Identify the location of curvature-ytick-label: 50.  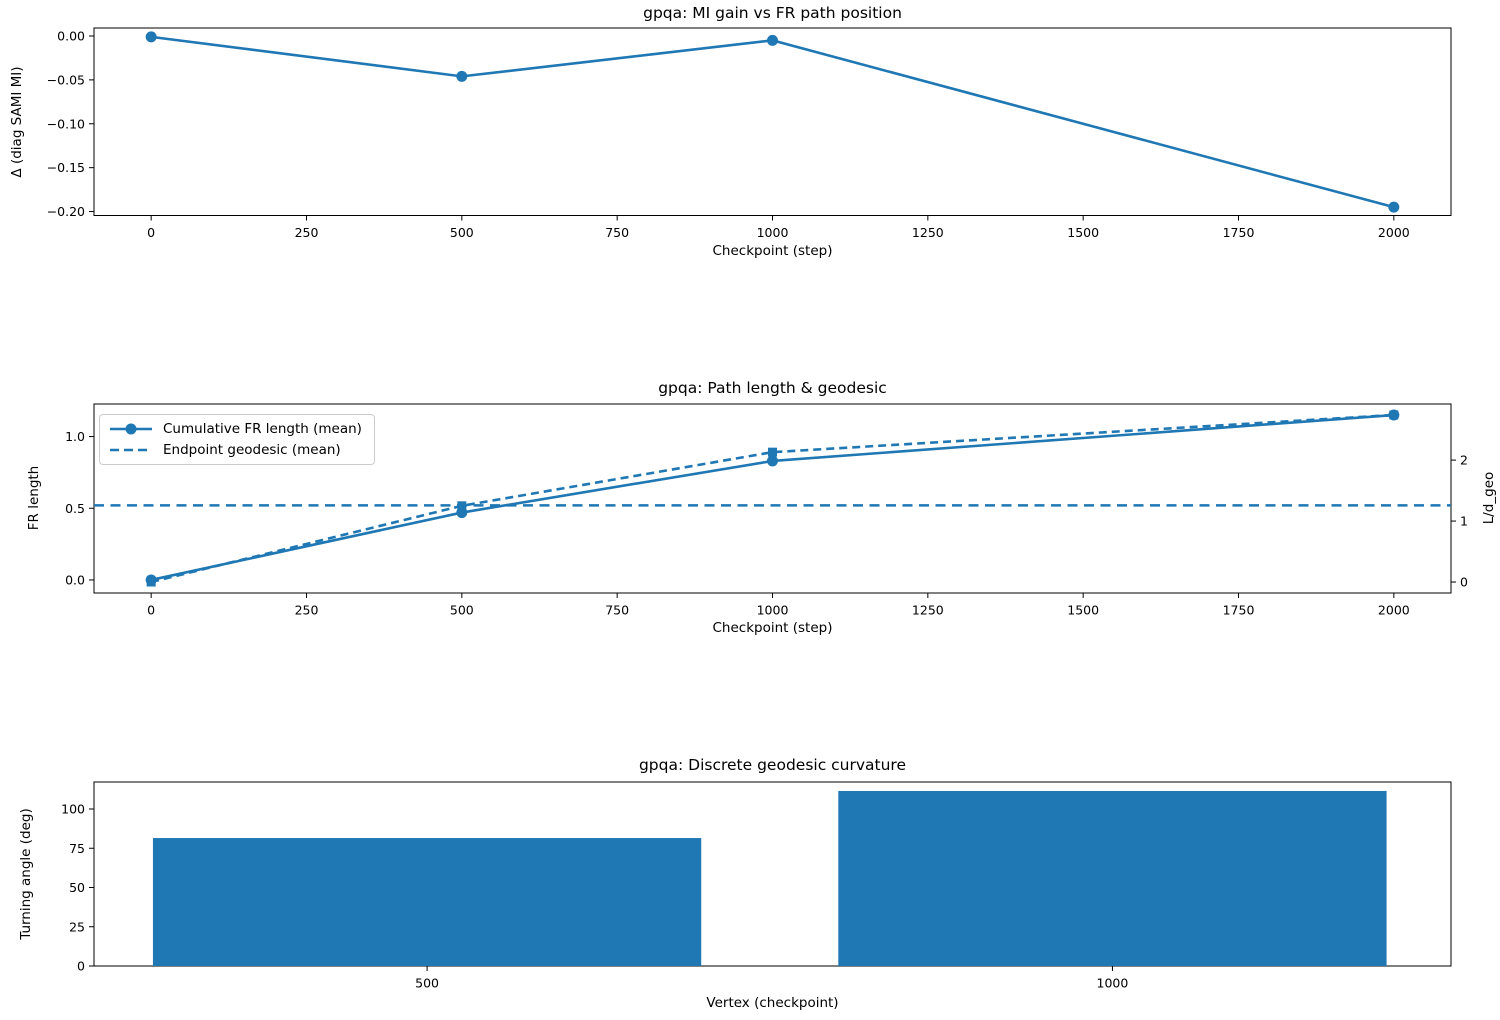
(77, 887).